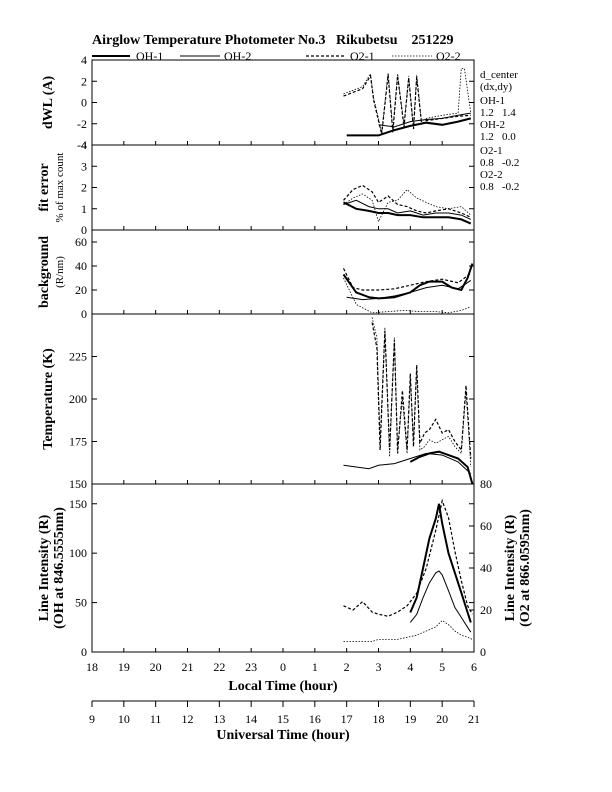 The image size is (612, 792). What do you see at coordinates (78, 442) in the screenshot?
I see `temperature-ytick-label: 175` at bounding box center [78, 442].